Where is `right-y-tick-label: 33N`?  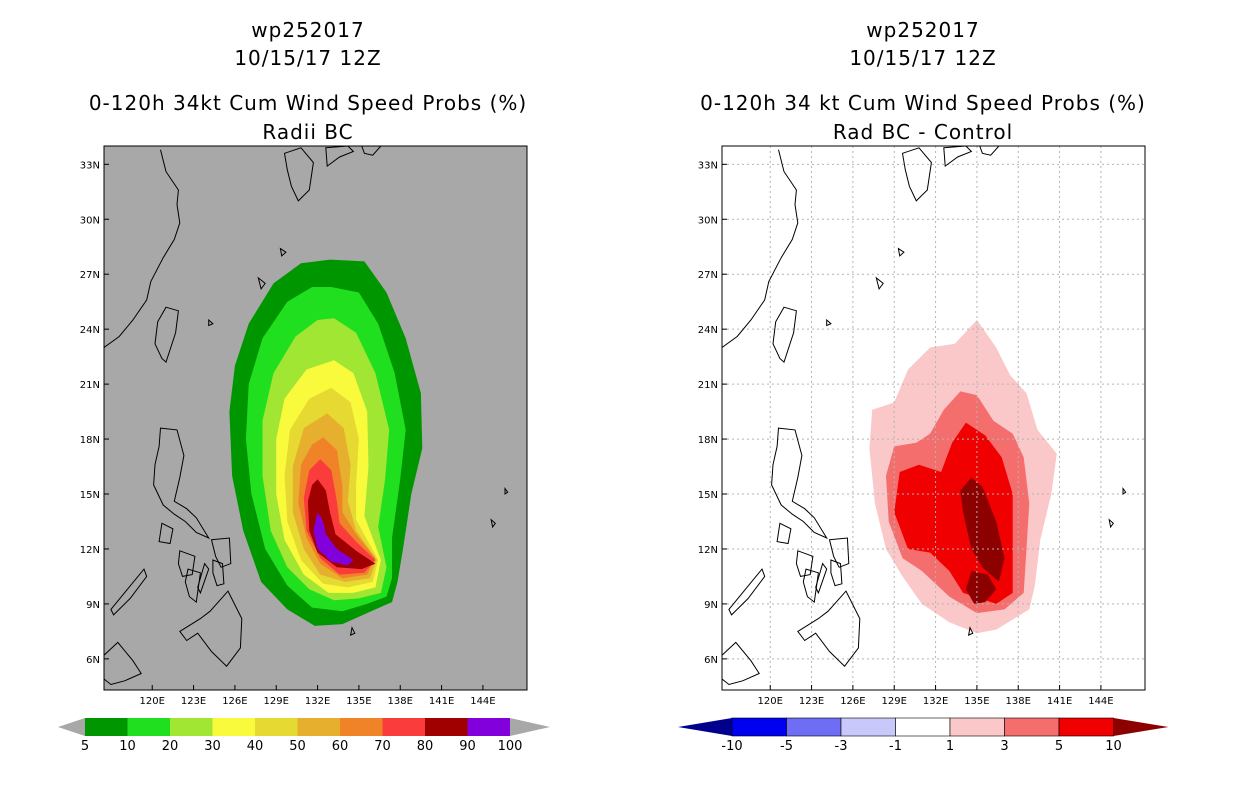 right-y-tick-label: 33N is located at coordinates (708, 165).